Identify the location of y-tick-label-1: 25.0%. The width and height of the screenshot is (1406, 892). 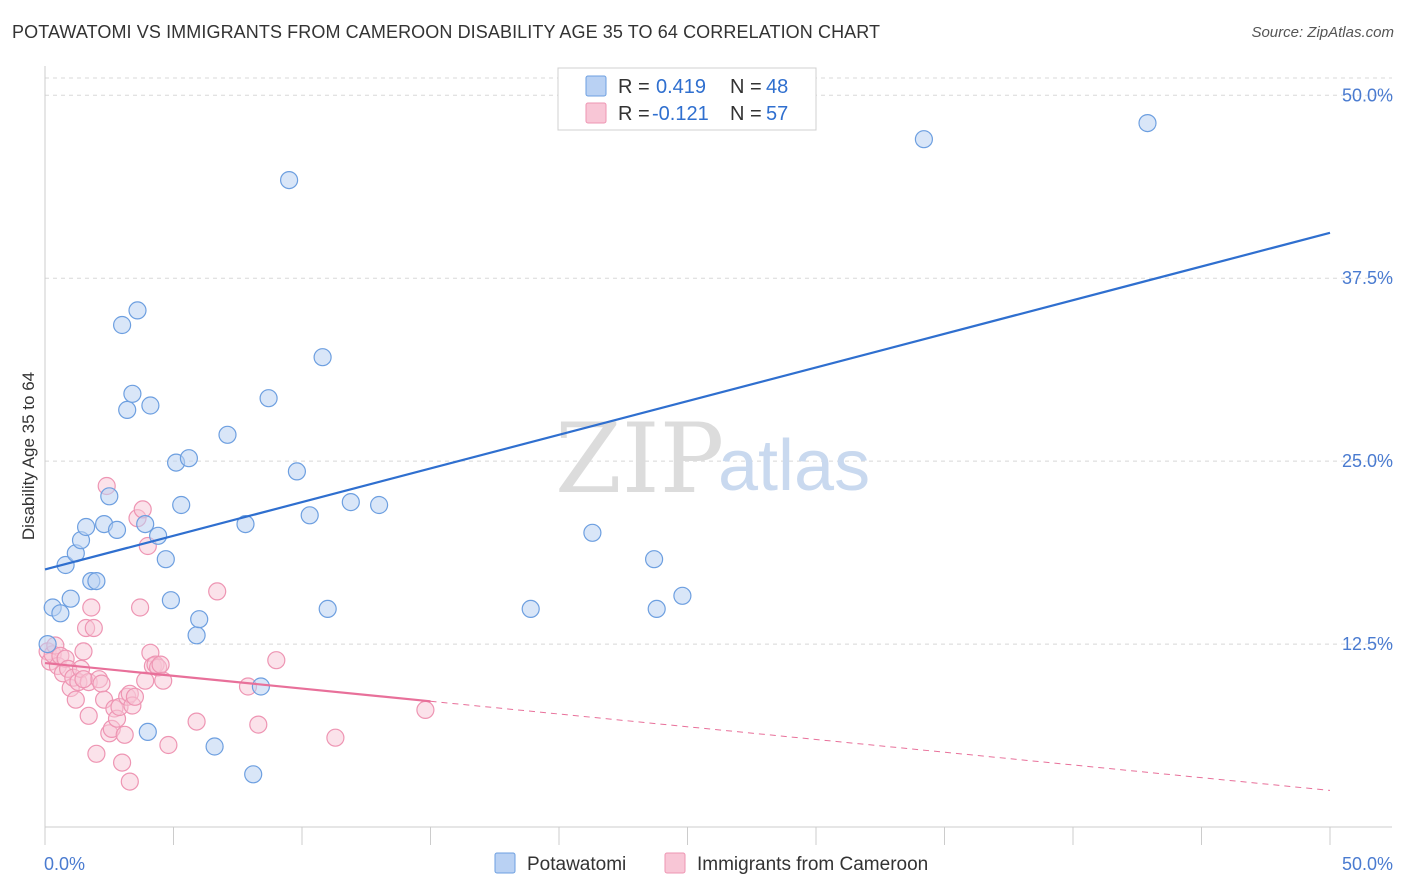
(1367, 461).